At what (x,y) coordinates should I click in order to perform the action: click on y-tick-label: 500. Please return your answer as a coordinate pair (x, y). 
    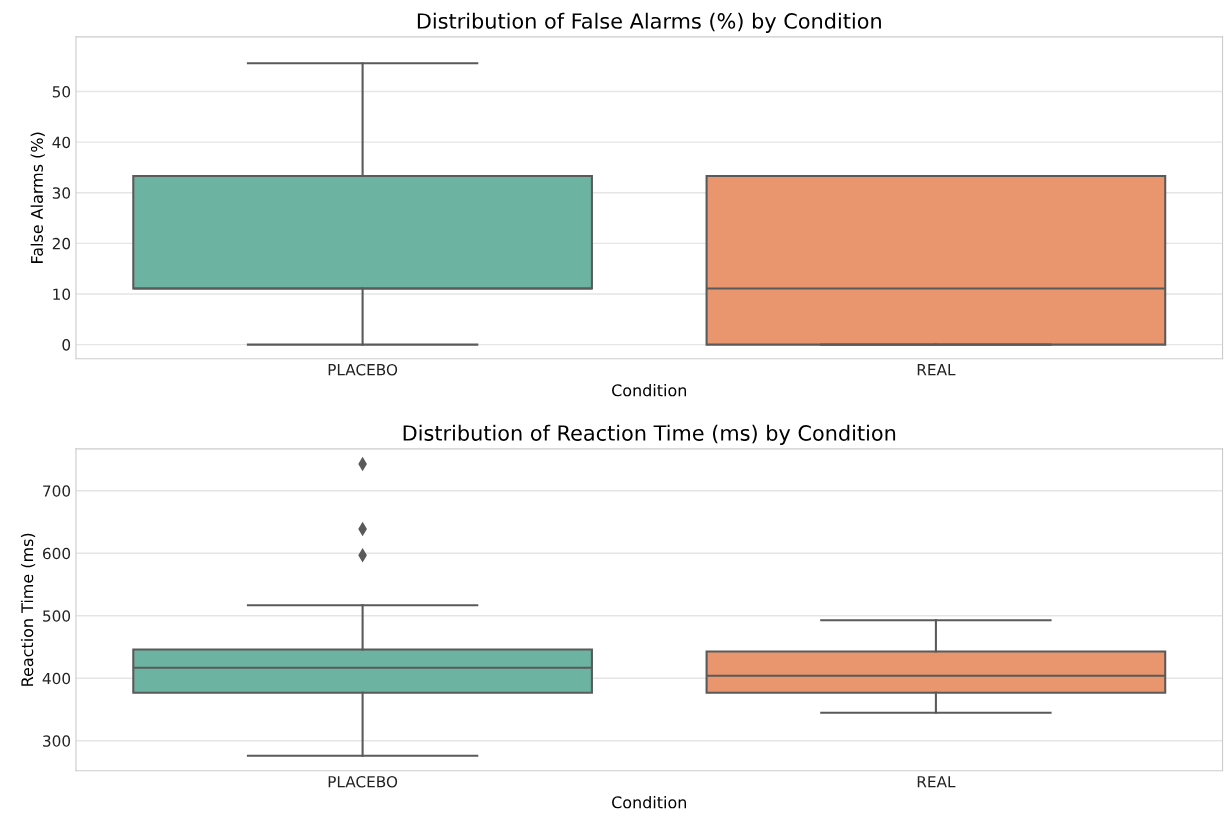
    Looking at the image, I should click on (57, 616).